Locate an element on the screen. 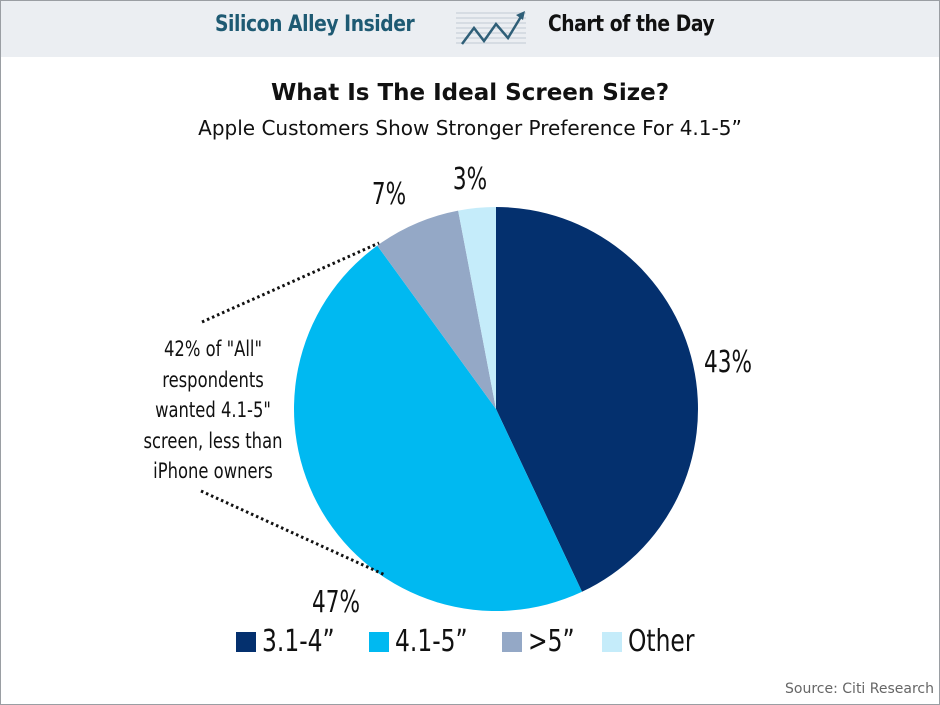 This screenshot has width=940, height=705. annotation-line: iPhone owners is located at coordinates (213, 471).